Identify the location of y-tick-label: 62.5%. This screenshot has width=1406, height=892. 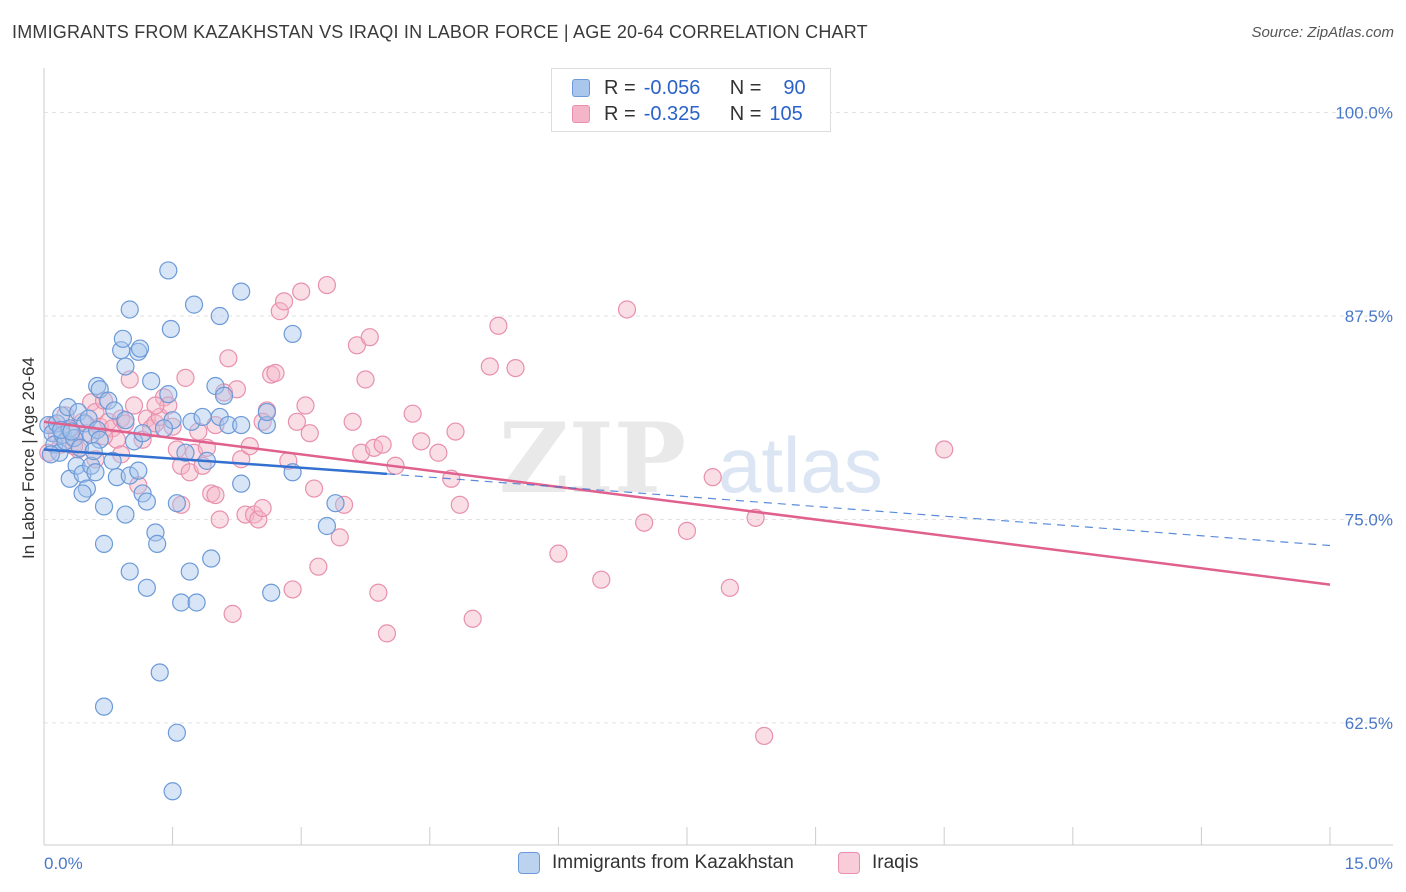
(1369, 723).